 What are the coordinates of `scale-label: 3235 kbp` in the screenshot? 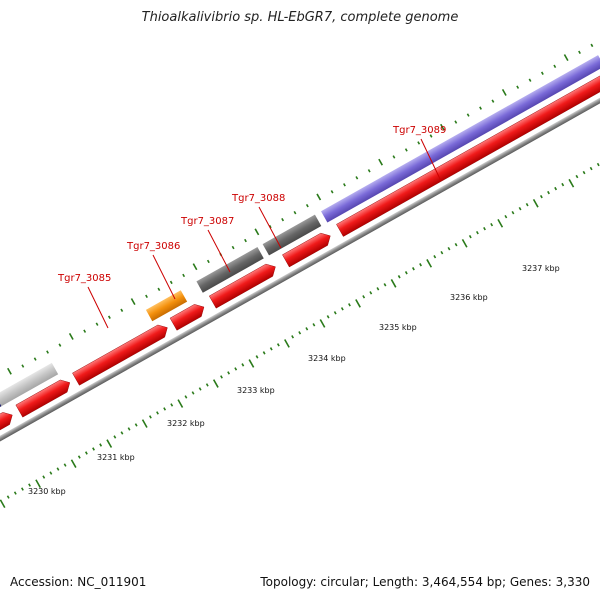 It's located at (398, 327).